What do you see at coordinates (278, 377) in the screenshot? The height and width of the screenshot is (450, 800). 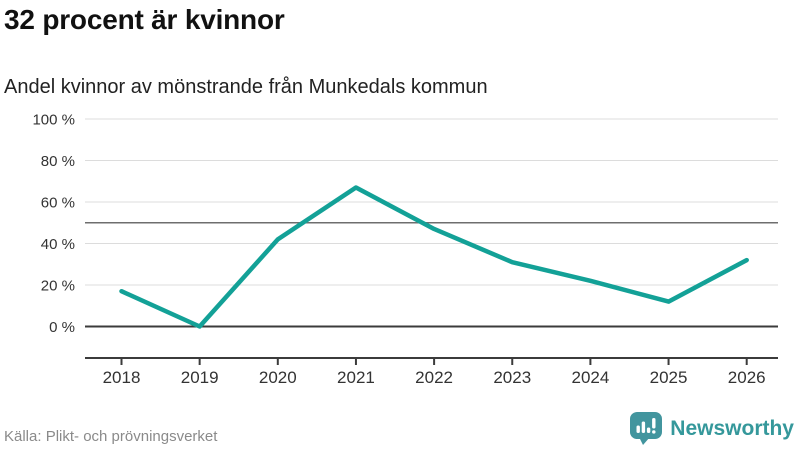 I see `x-tick-label: 2020` at bounding box center [278, 377].